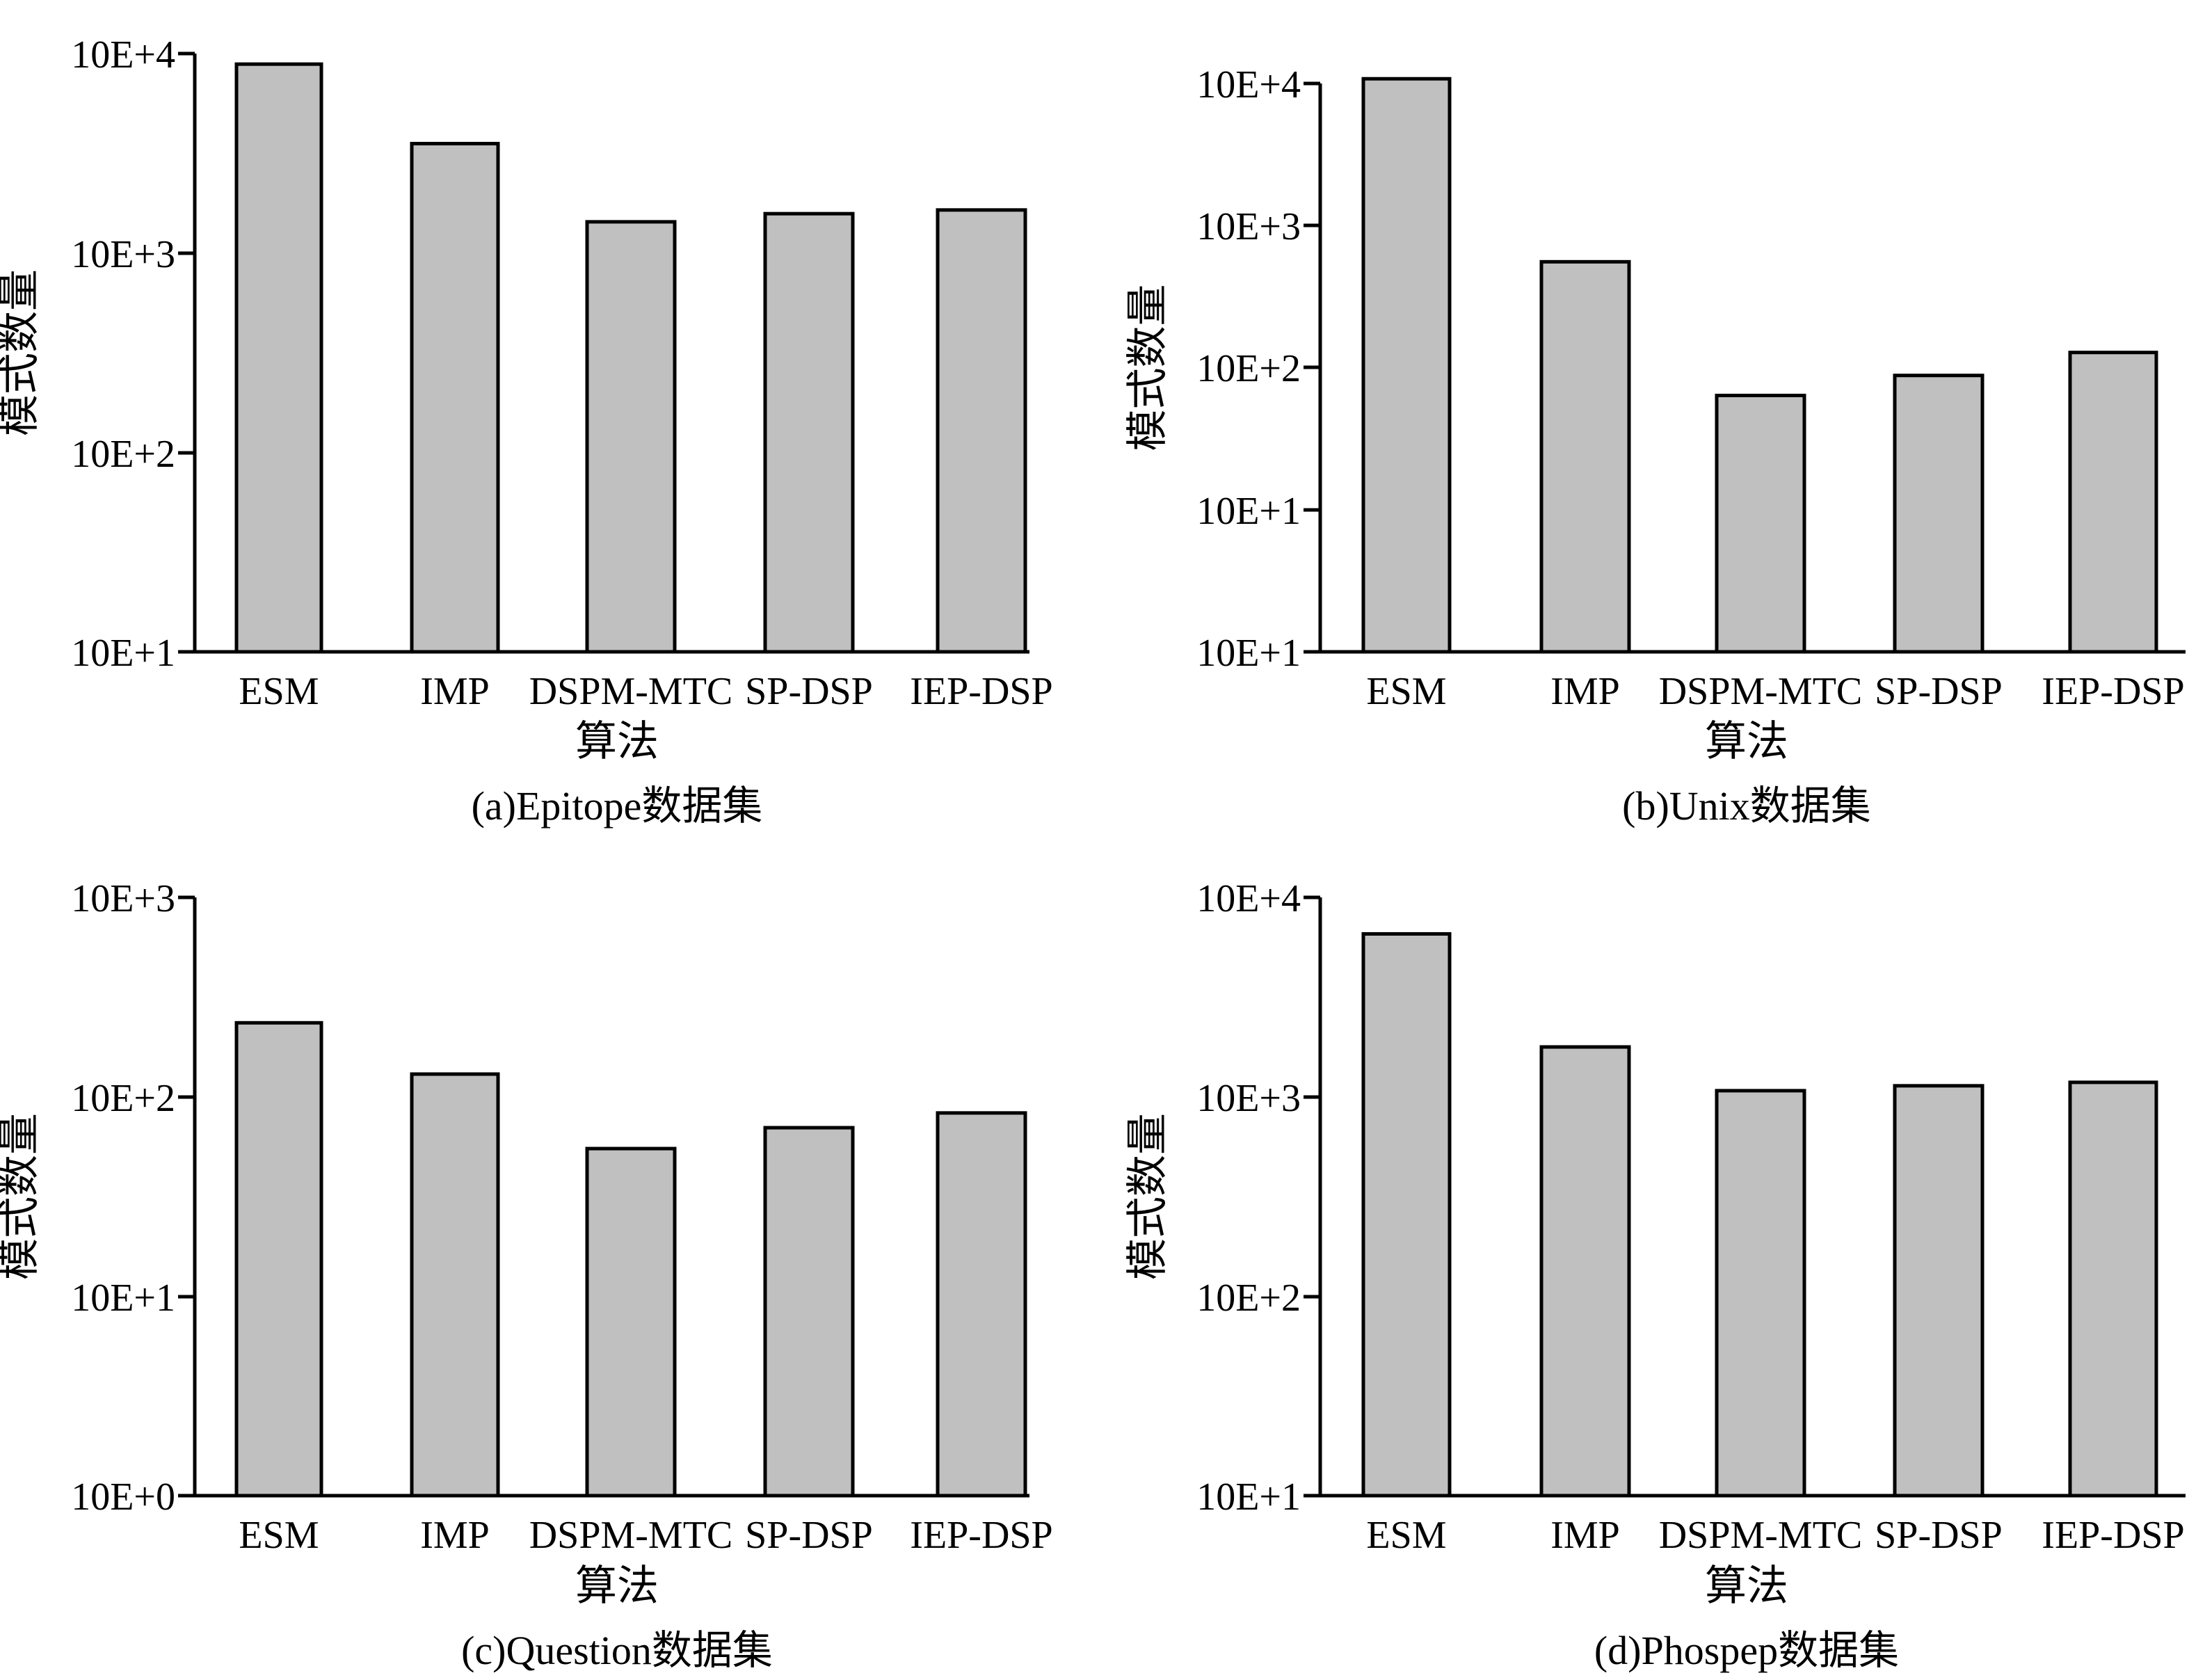 Image resolution: width=2189 pixels, height=1680 pixels. I want to click on chart-caption: (b)Unix数据集, so click(1746, 806).